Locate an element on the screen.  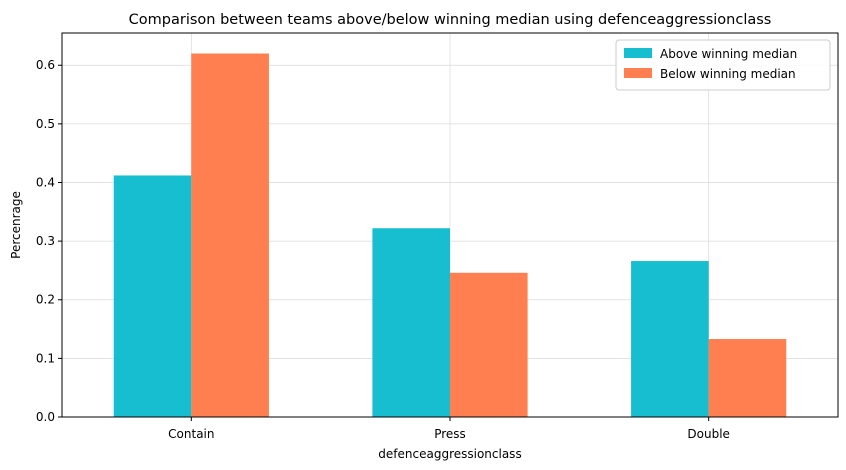
bar-above-contain is located at coordinates (152, 296).